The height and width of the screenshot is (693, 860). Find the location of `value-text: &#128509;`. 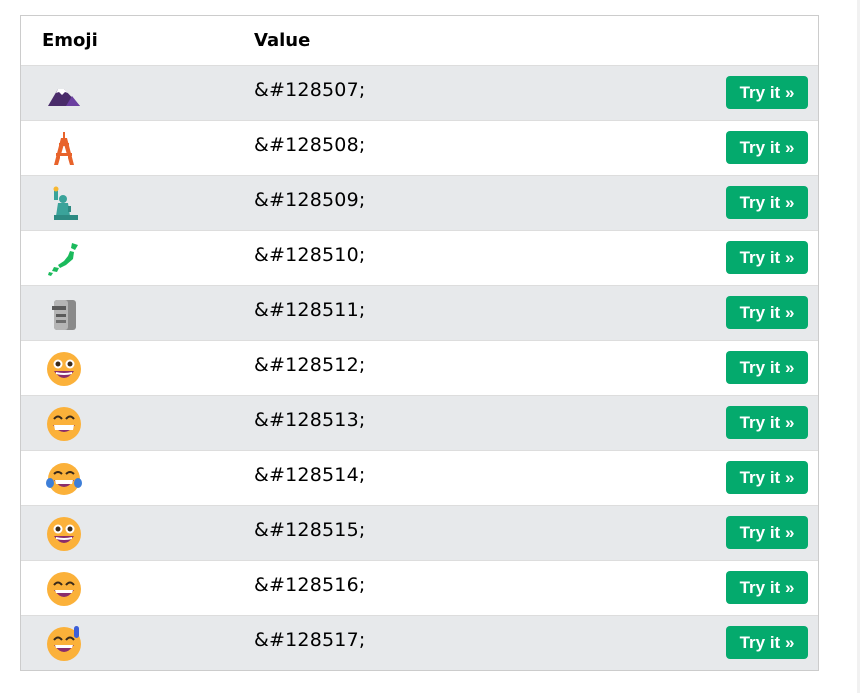

value-text: &#128509; is located at coordinates (310, 200).